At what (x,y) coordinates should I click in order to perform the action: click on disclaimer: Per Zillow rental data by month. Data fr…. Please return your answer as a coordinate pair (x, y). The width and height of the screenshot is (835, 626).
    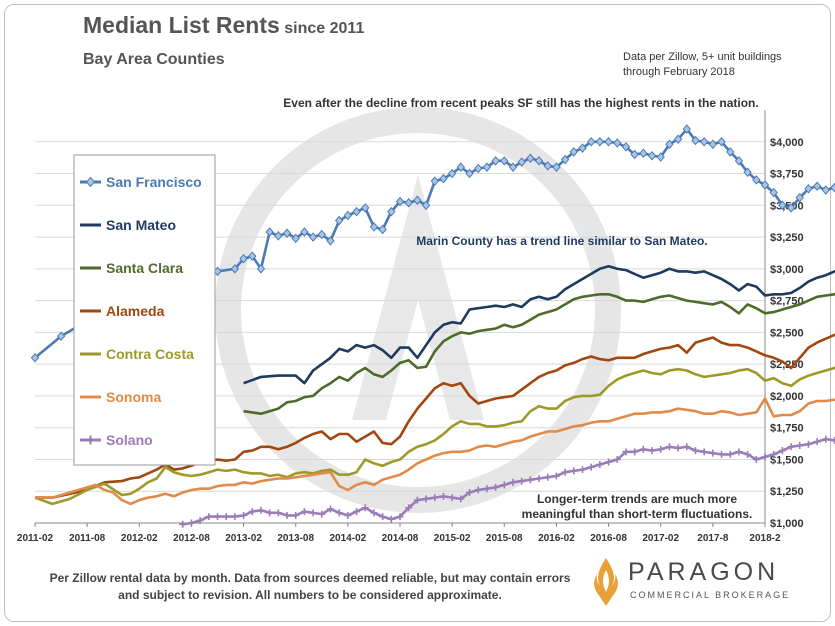
    Looking at the image, I should click on (310, 587).